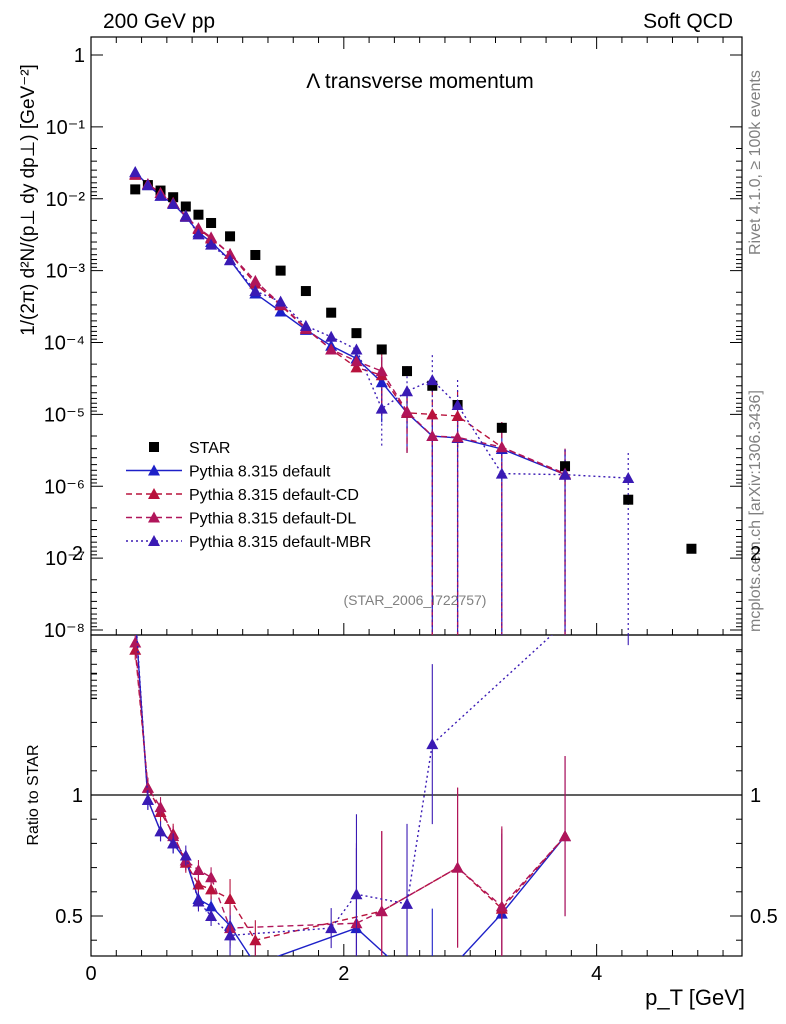 The image size is (786, 1024). What do you see at coordinates (280, 542) in the screenshot?
I see `legend-label-4: Pythia 8.315 default-MBR` at bounding box center [280, 542].